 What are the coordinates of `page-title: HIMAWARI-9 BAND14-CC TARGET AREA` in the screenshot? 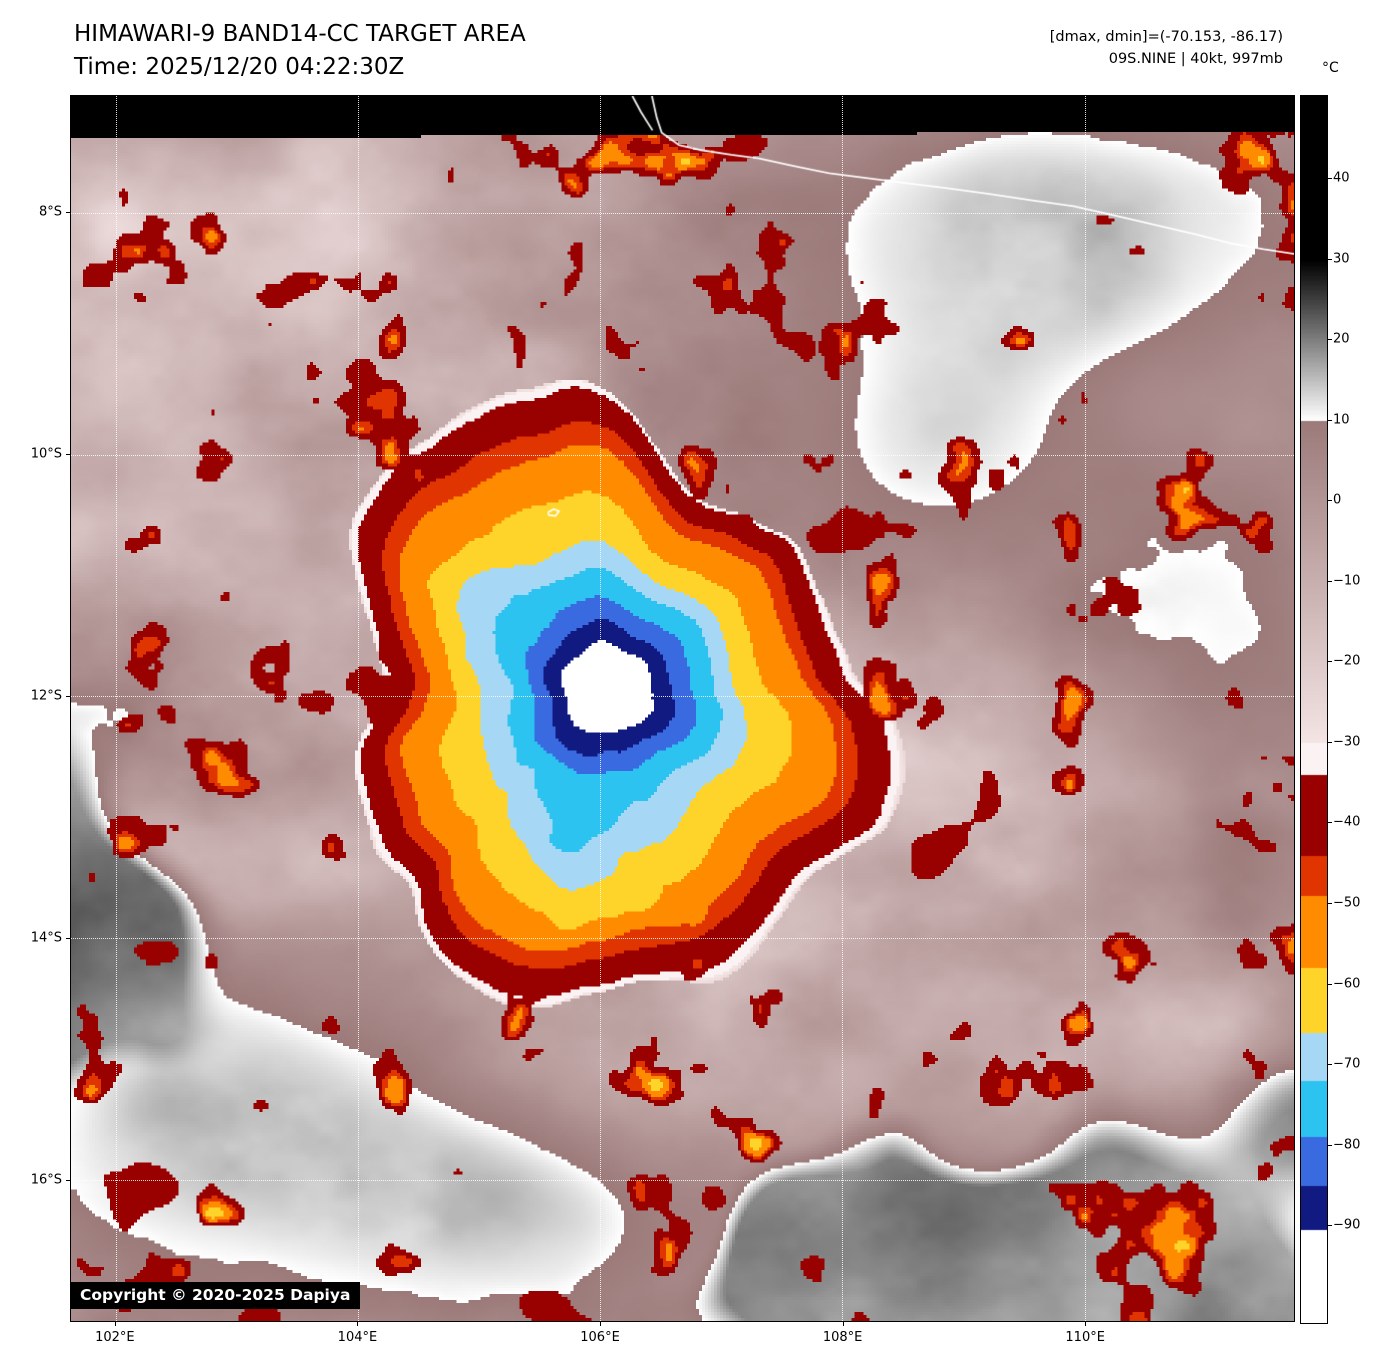 It's located at (300, 34).